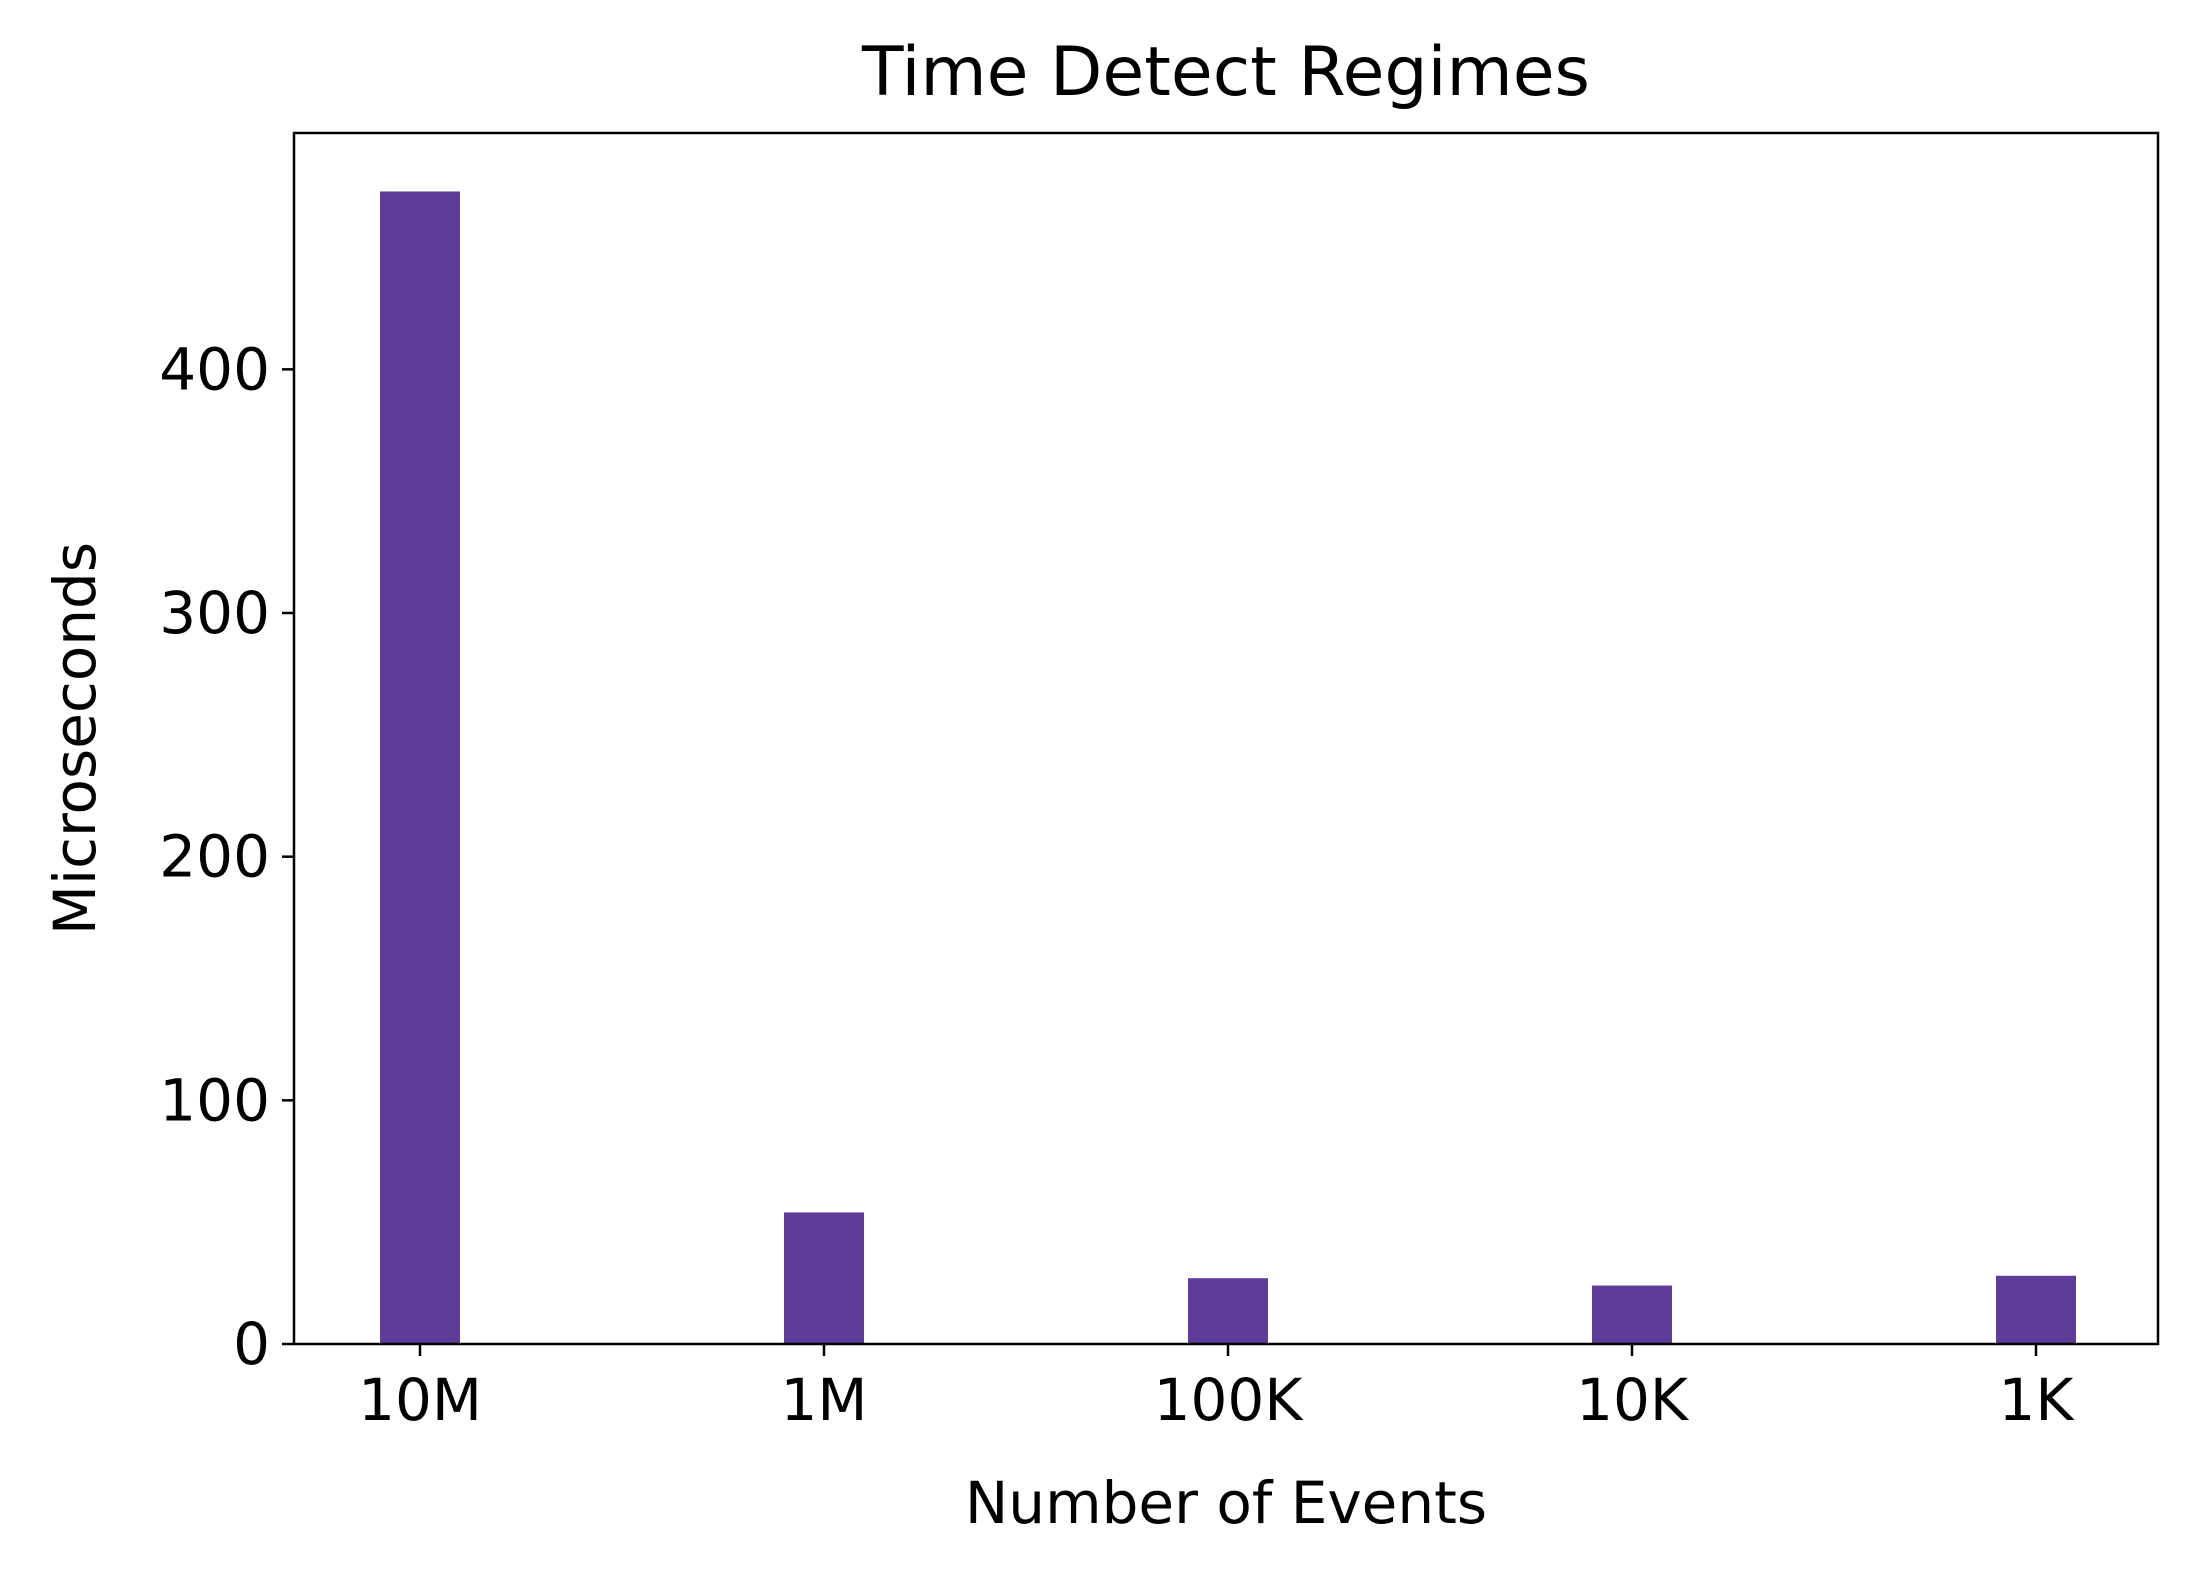  I want to click on y-tick-label: 100, so click(214, 1100).